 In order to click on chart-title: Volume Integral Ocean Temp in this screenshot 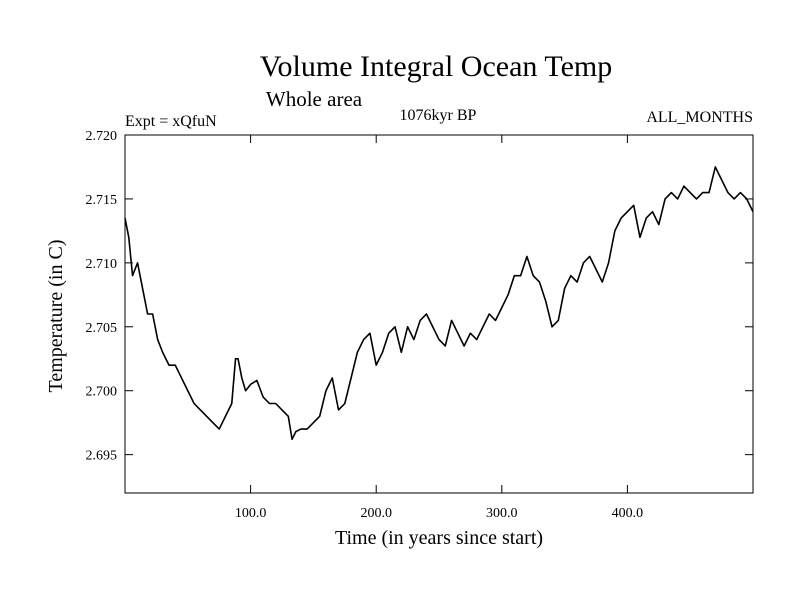, I will do `click(436, 66)`.